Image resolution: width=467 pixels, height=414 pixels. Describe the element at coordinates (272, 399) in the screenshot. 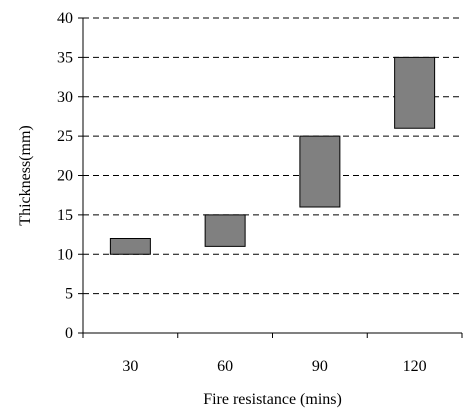

I see `x-axis-title: Fire resistance (mins)` at that location.